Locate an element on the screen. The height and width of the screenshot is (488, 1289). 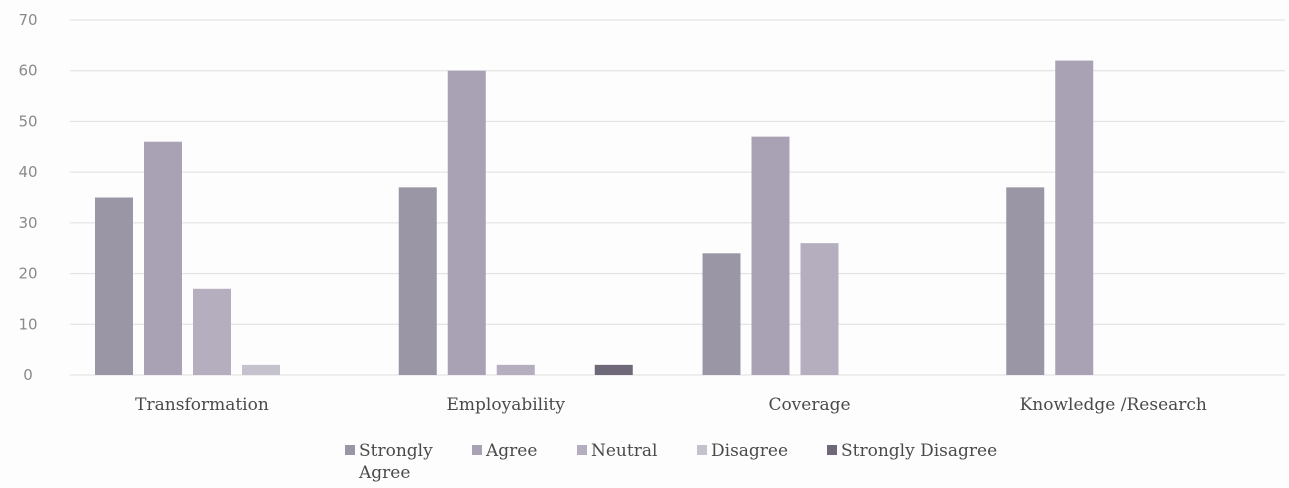
bar-coverage-strongly-agree is located at coordinates (721, 314).